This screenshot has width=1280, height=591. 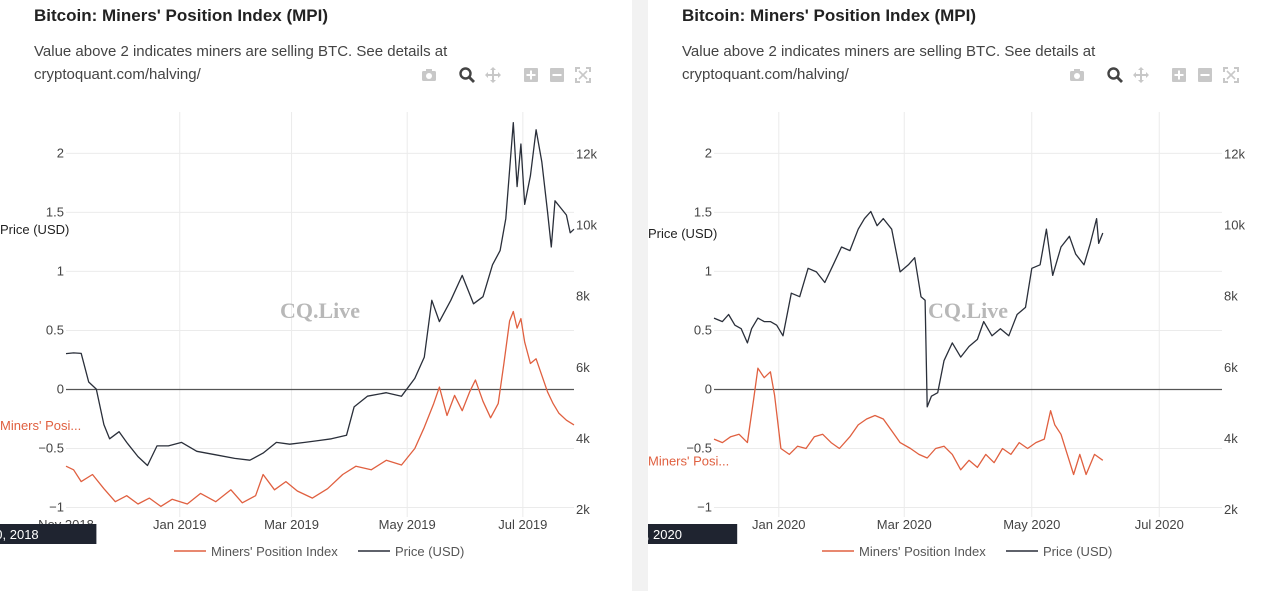 I want to click on x-hover-date-text: Nov 10, 2018, so click(x=19, y=534).